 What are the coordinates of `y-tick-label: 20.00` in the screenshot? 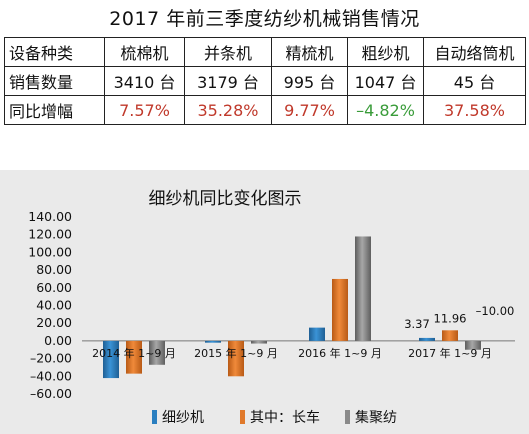 It's located at (54, 322).